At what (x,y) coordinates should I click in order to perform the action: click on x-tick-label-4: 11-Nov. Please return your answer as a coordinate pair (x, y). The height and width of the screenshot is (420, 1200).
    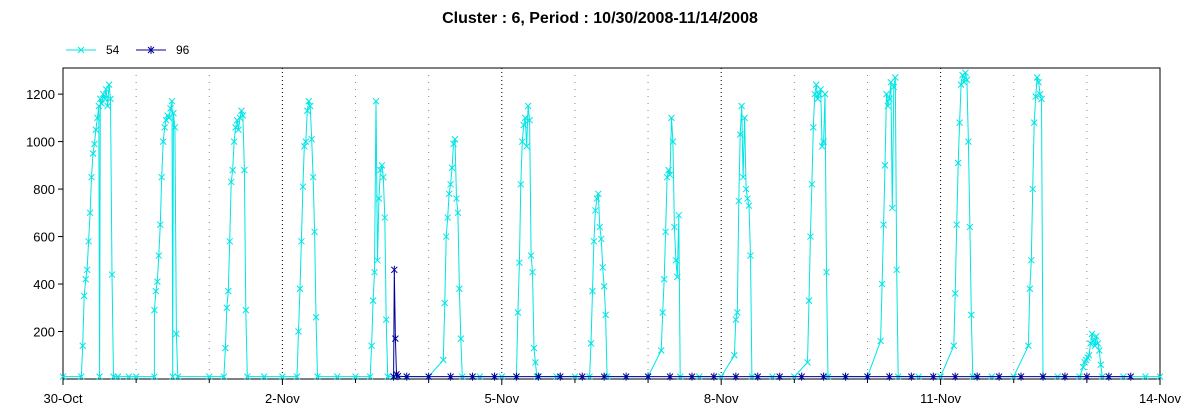
    Looking at the image, I should click on (940, 398).